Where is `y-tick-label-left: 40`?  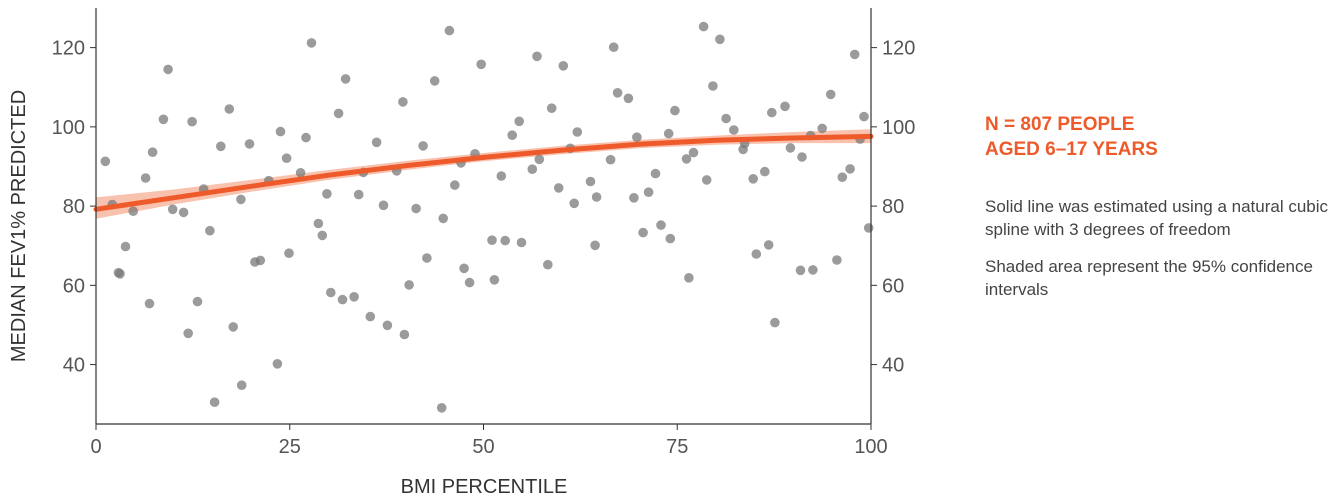 y-tick-label-left: 40 is located at coordinates (74, 366).